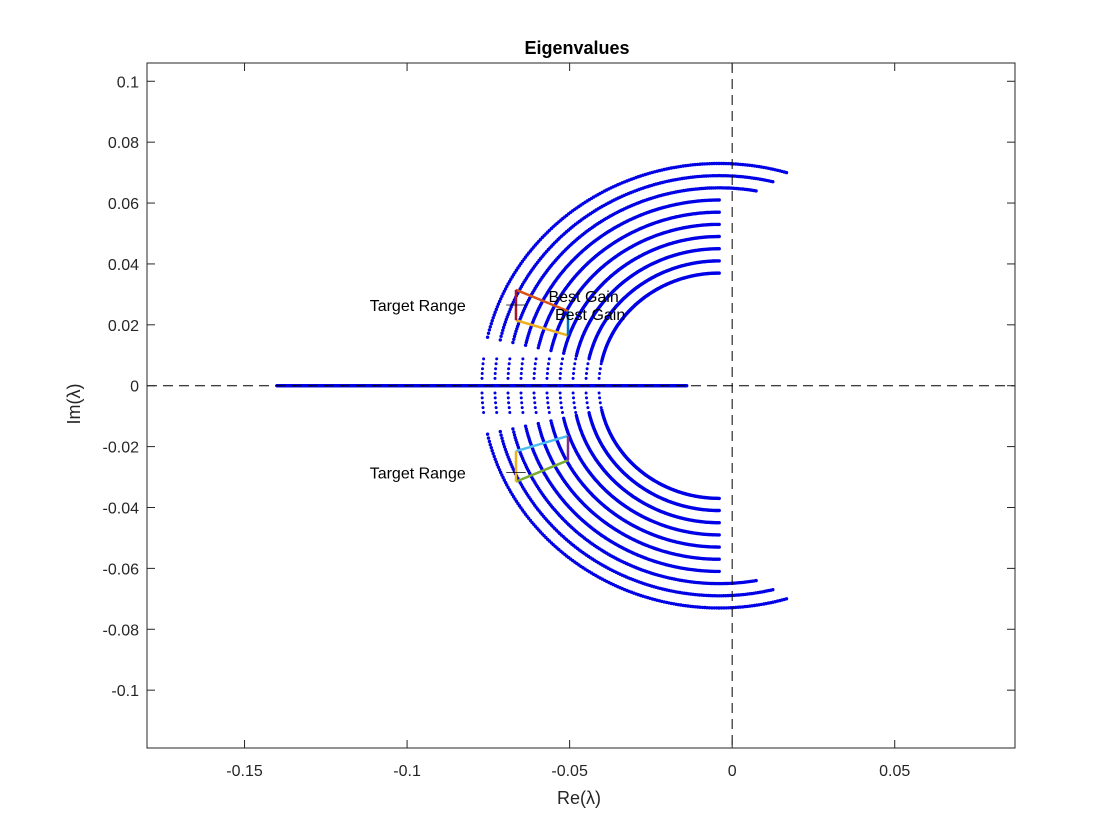 Image resolution: width=1120 pixels, height=840 pixels. What do you see at coordinates (123, 204) in the screenshot?
I see `y-tick-label: 0.06` at bounding box center [123, 204].